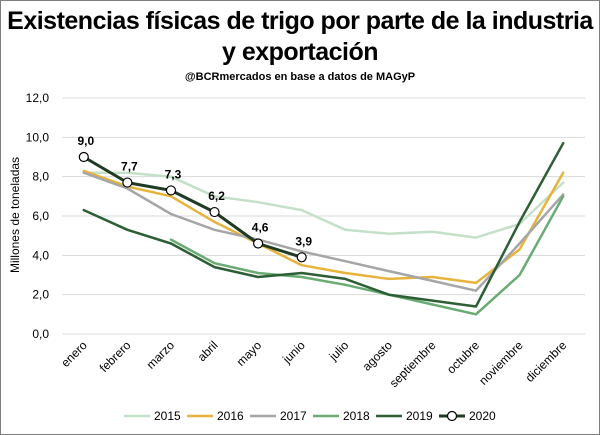 The width and height of the screenshot is (600, 435). Describe the element at coordinates (40, 295) in the screenshot. I see `y-tick-label: 2,0` at that location.